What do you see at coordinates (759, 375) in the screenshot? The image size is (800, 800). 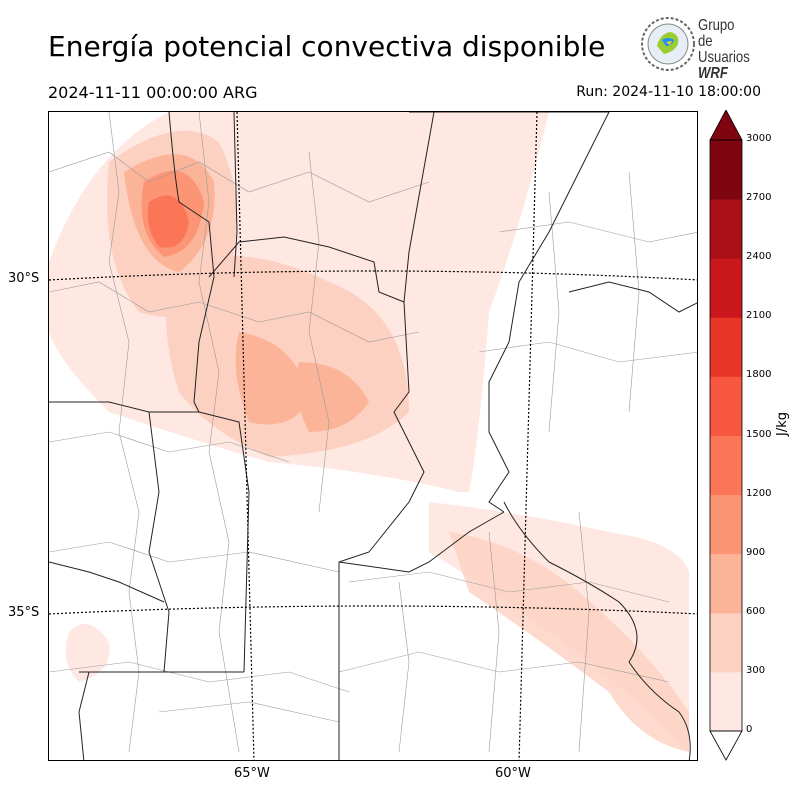 I see `colorbar-tick-label: 1800` at bounding box center [759, 375].